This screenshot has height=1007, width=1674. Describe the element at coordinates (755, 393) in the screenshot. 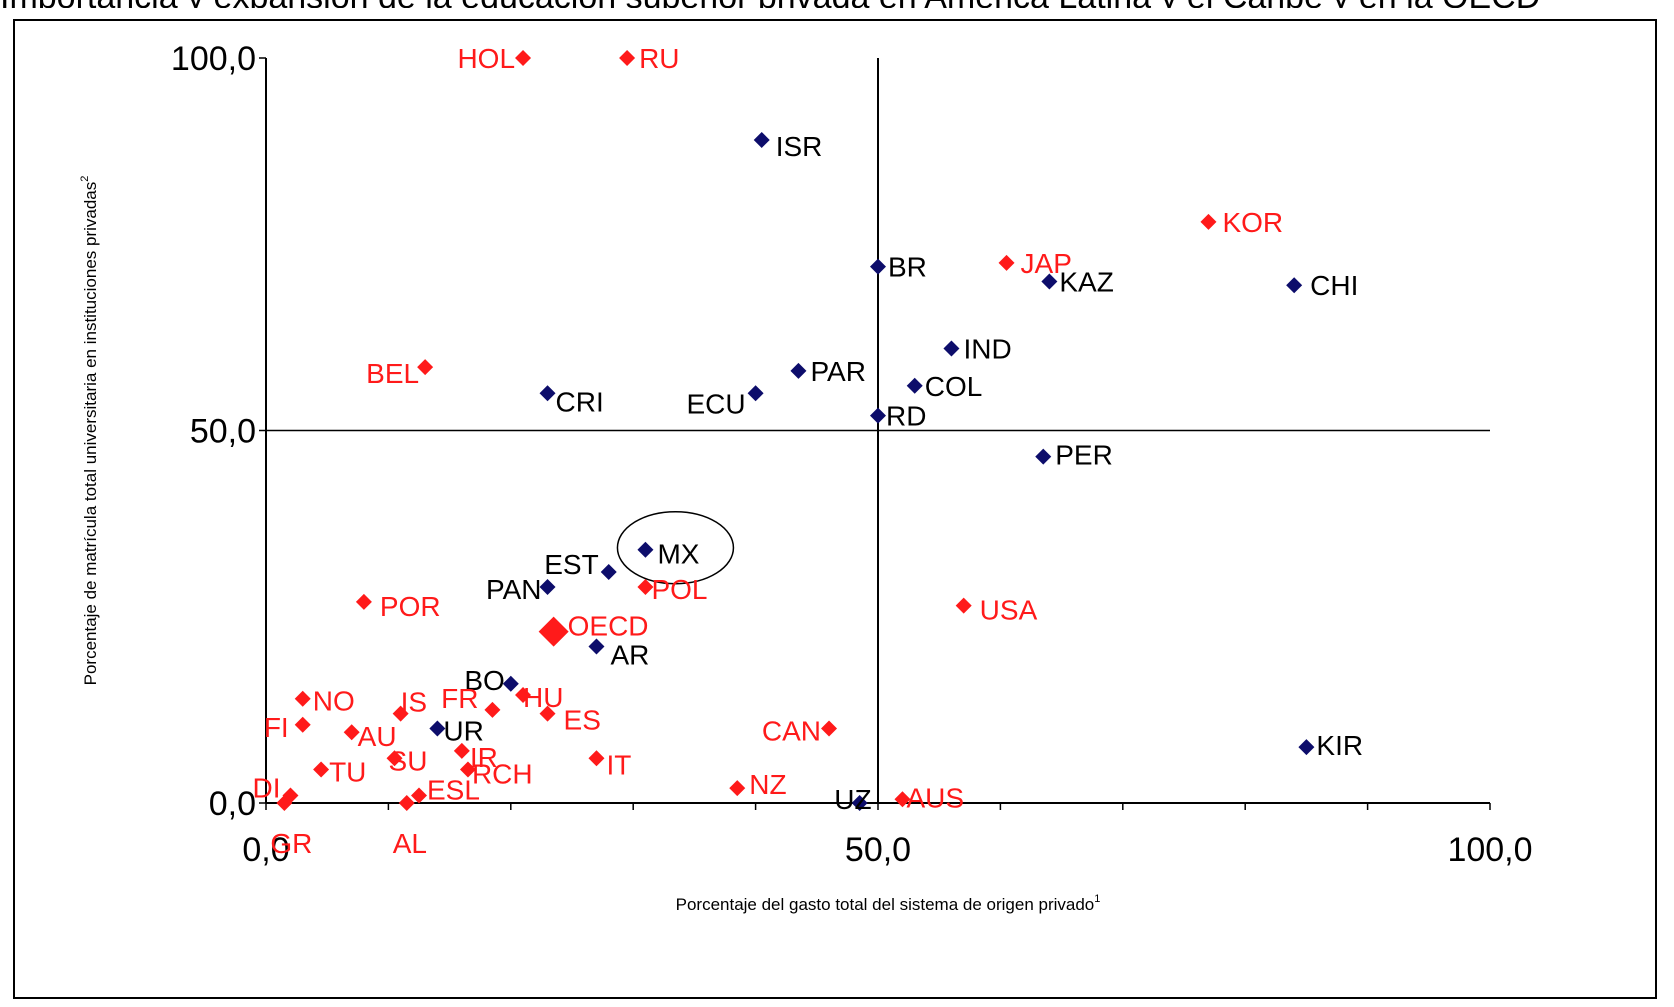

I see `point-ecu` at that location.